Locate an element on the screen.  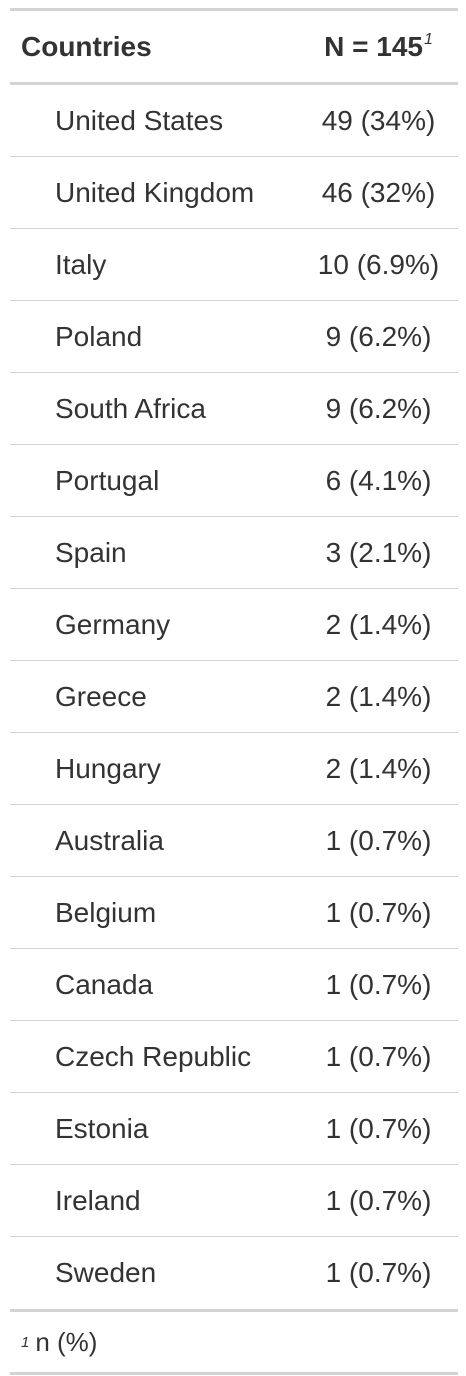
country-cell: Italy is located at coordinates (81, 264).